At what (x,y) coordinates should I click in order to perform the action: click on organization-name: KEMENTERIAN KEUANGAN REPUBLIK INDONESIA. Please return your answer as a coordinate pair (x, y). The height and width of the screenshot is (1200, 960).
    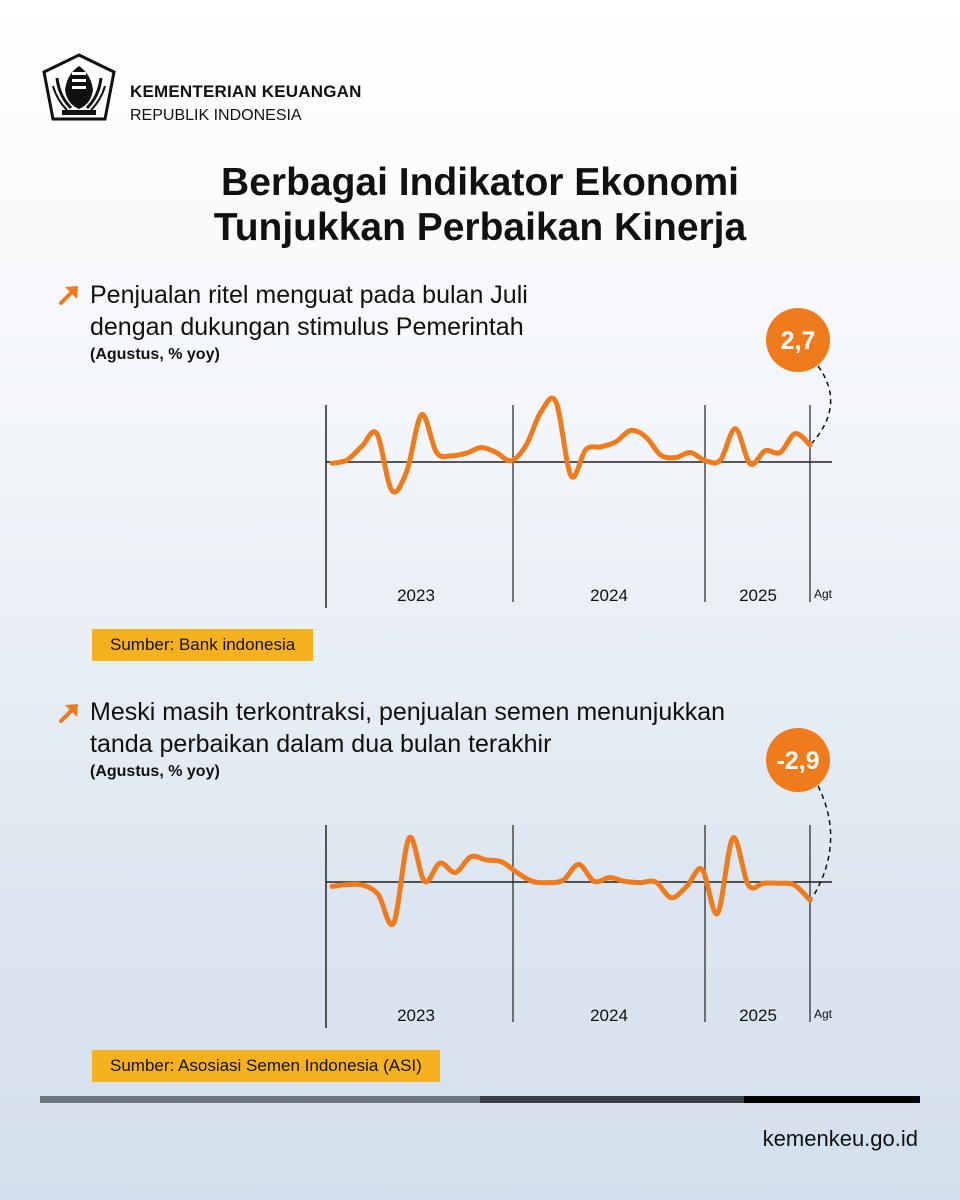
    Looking at the image, I should click on (246, 104).